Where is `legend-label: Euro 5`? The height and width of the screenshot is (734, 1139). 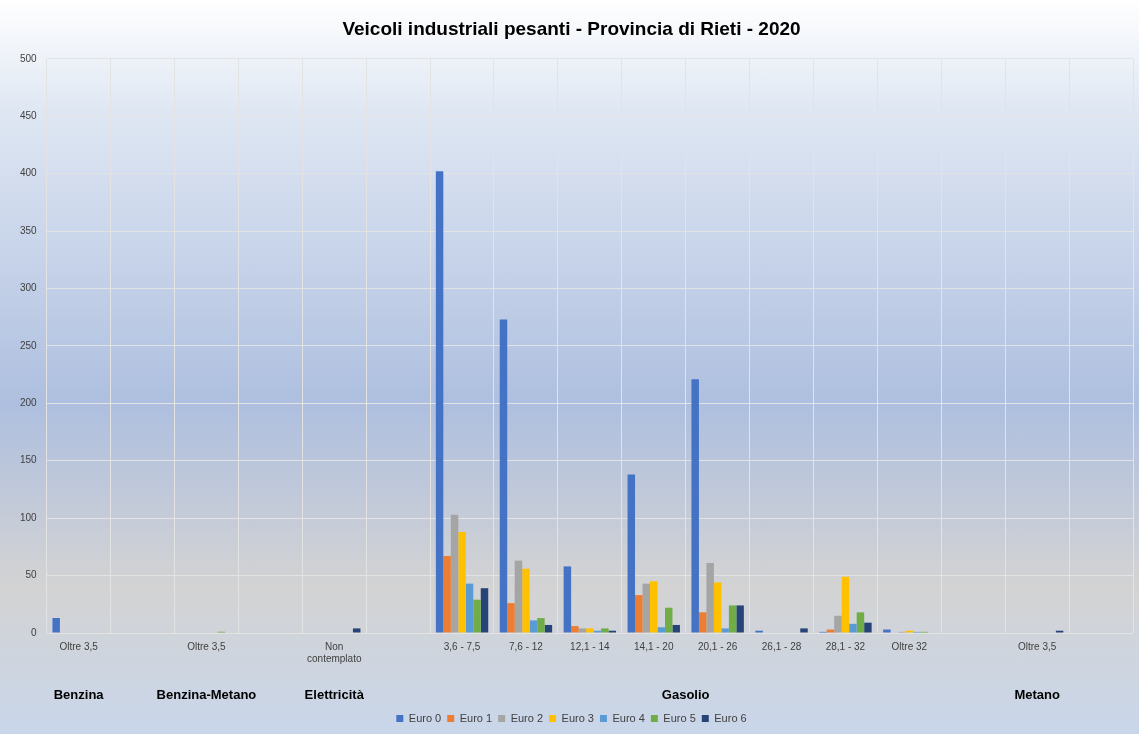 legend-label: Euro 5 is located at coordinates (679, 717).